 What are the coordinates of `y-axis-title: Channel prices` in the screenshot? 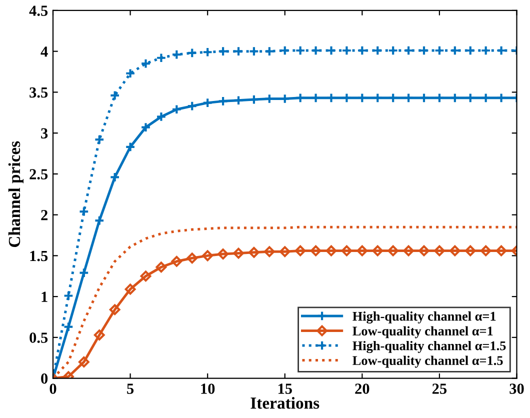 It's located at (16, 194).